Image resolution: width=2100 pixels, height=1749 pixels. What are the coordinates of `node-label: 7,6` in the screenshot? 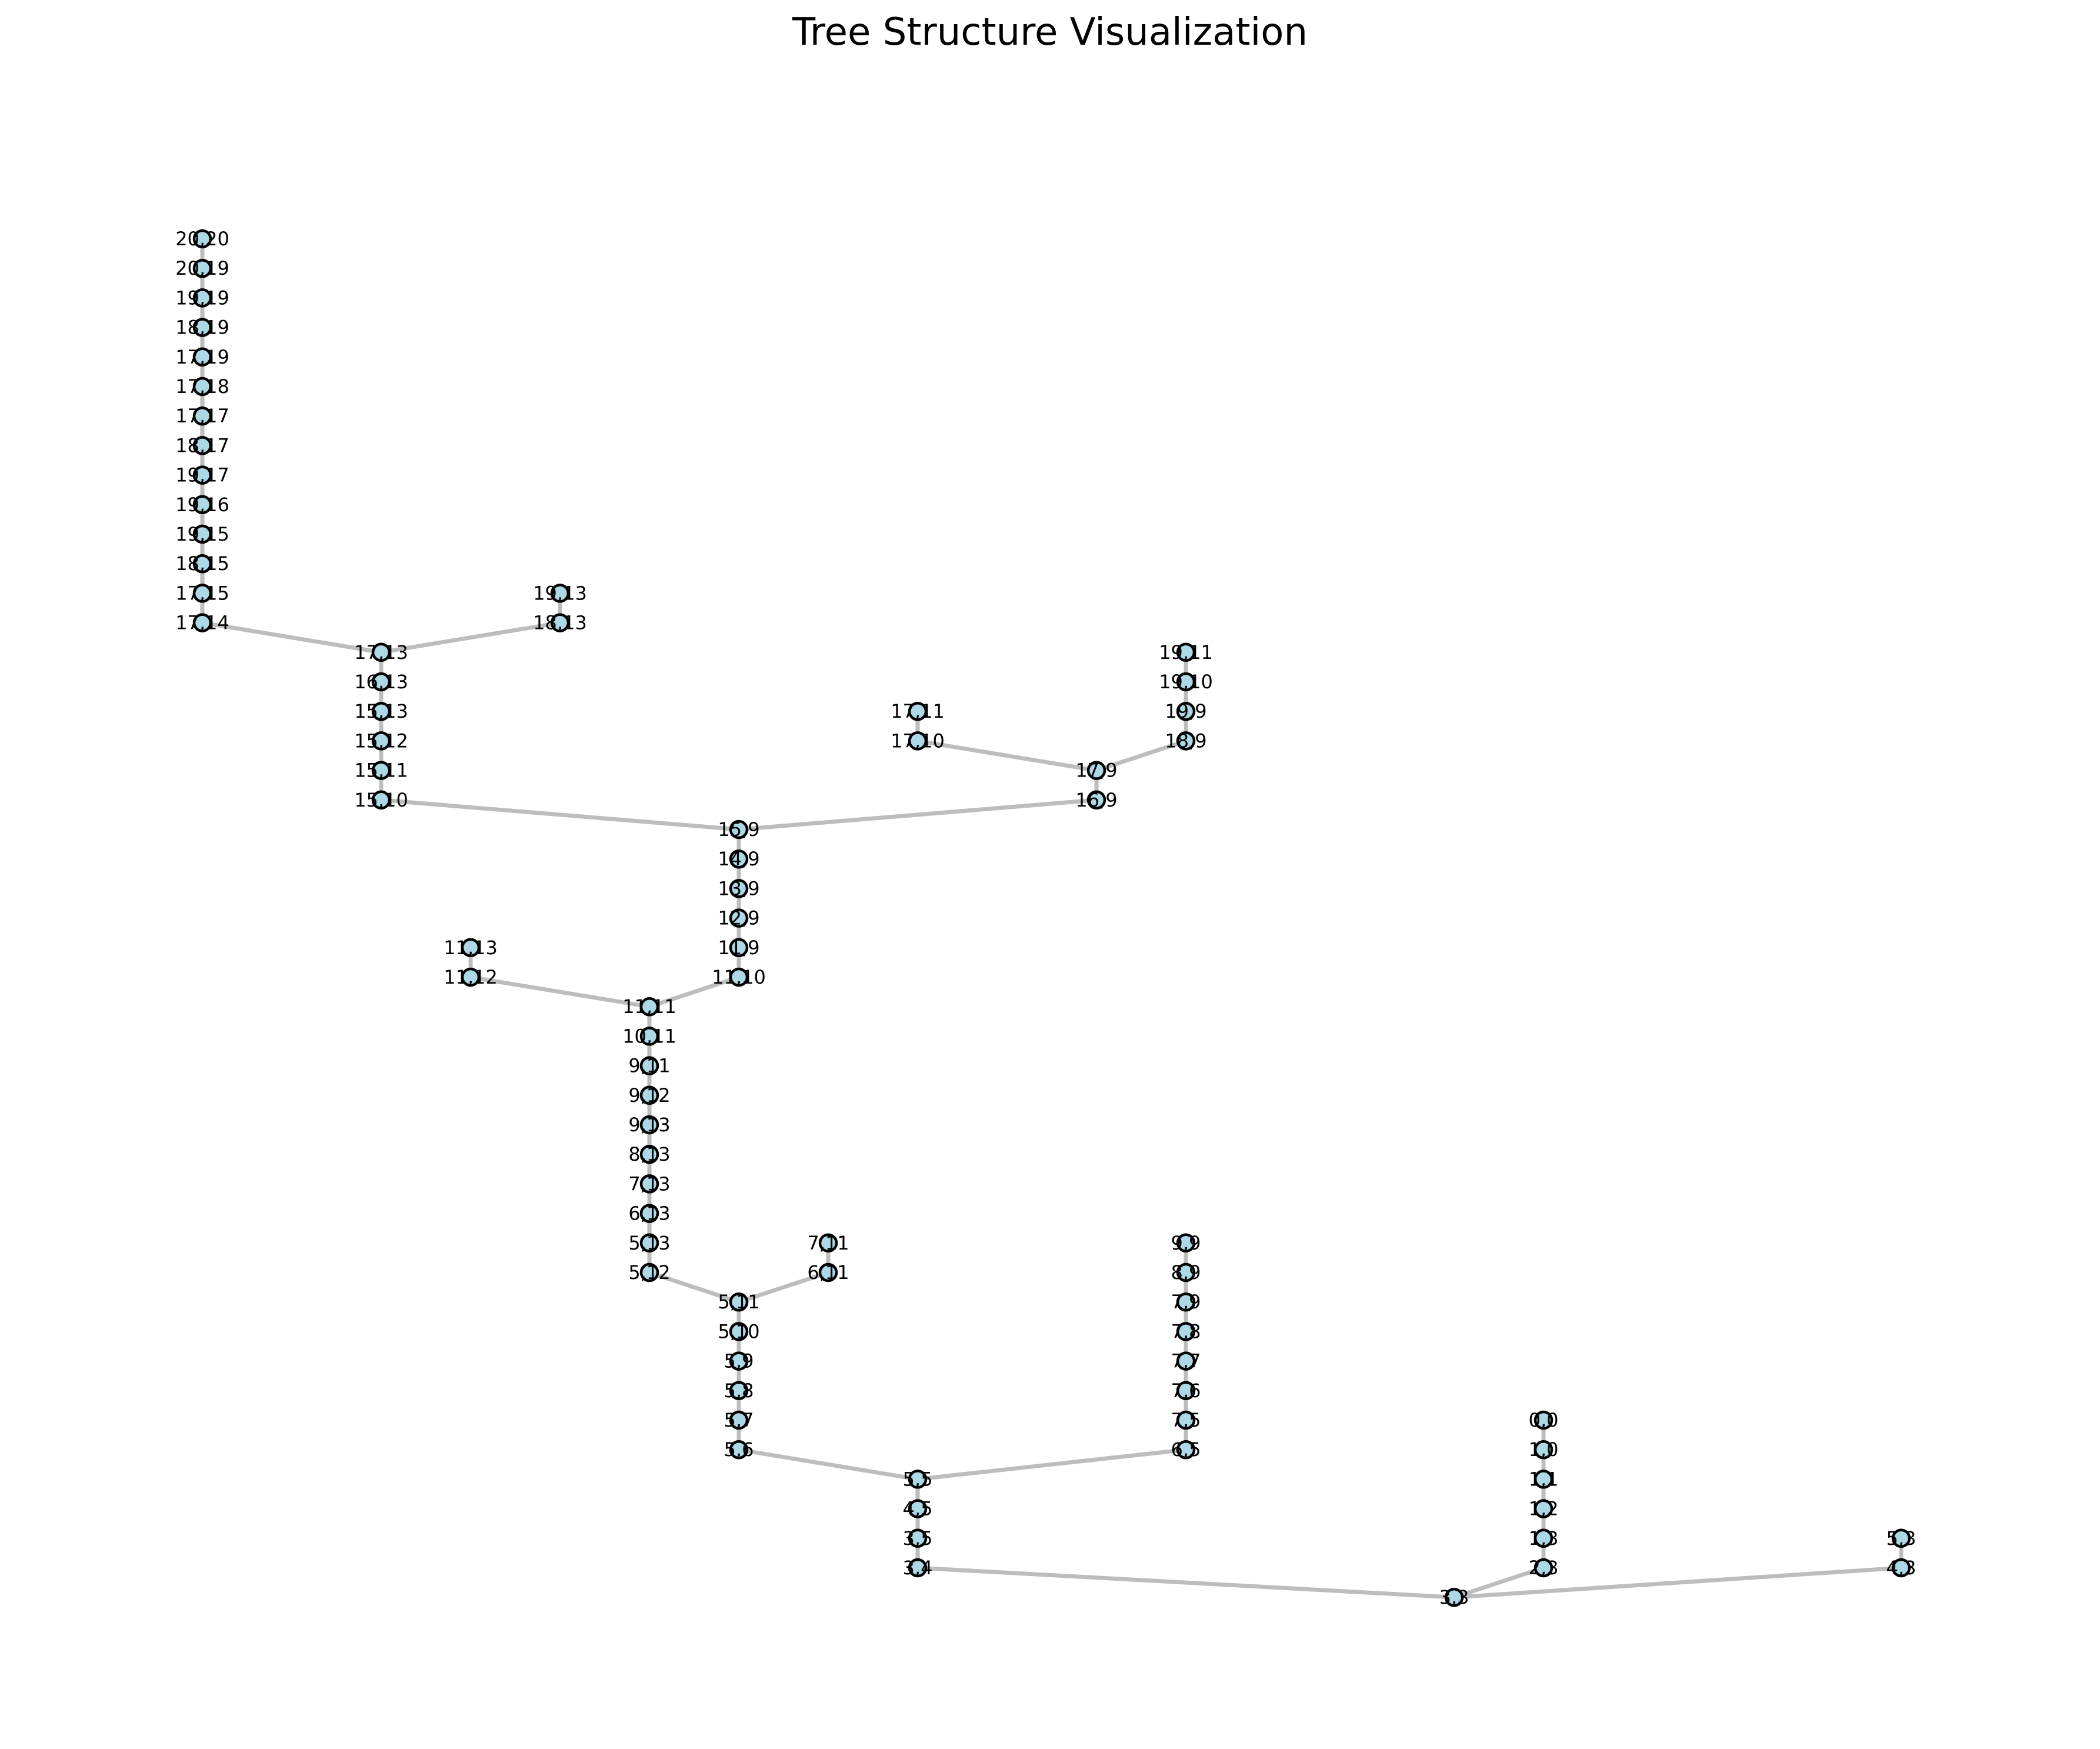 It's located at (1186, 1391).